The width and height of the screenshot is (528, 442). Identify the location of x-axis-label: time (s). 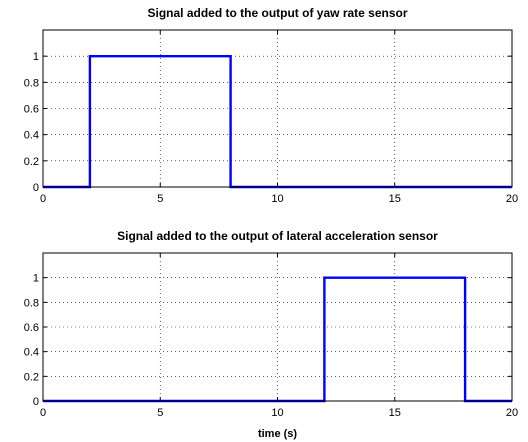
(277, 434).